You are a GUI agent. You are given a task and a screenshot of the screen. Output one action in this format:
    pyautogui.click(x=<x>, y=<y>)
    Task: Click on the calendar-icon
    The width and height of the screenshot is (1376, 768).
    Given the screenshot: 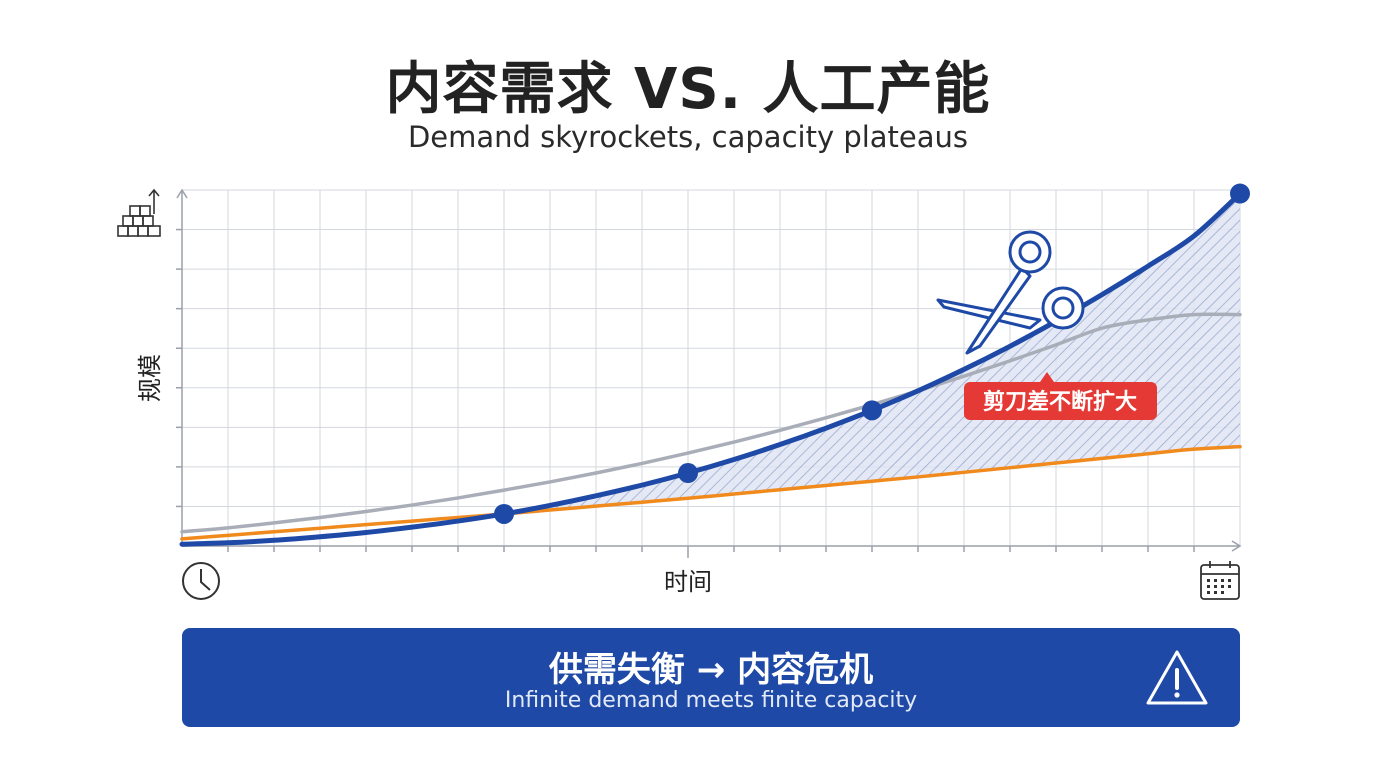 What is the action you would take?
    pyautogui.click(x=1220, y=580)
    